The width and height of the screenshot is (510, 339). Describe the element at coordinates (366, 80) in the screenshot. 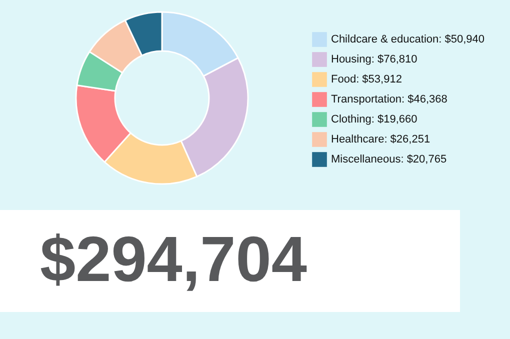

I see `legend-label: Food: $53,912` at that location.